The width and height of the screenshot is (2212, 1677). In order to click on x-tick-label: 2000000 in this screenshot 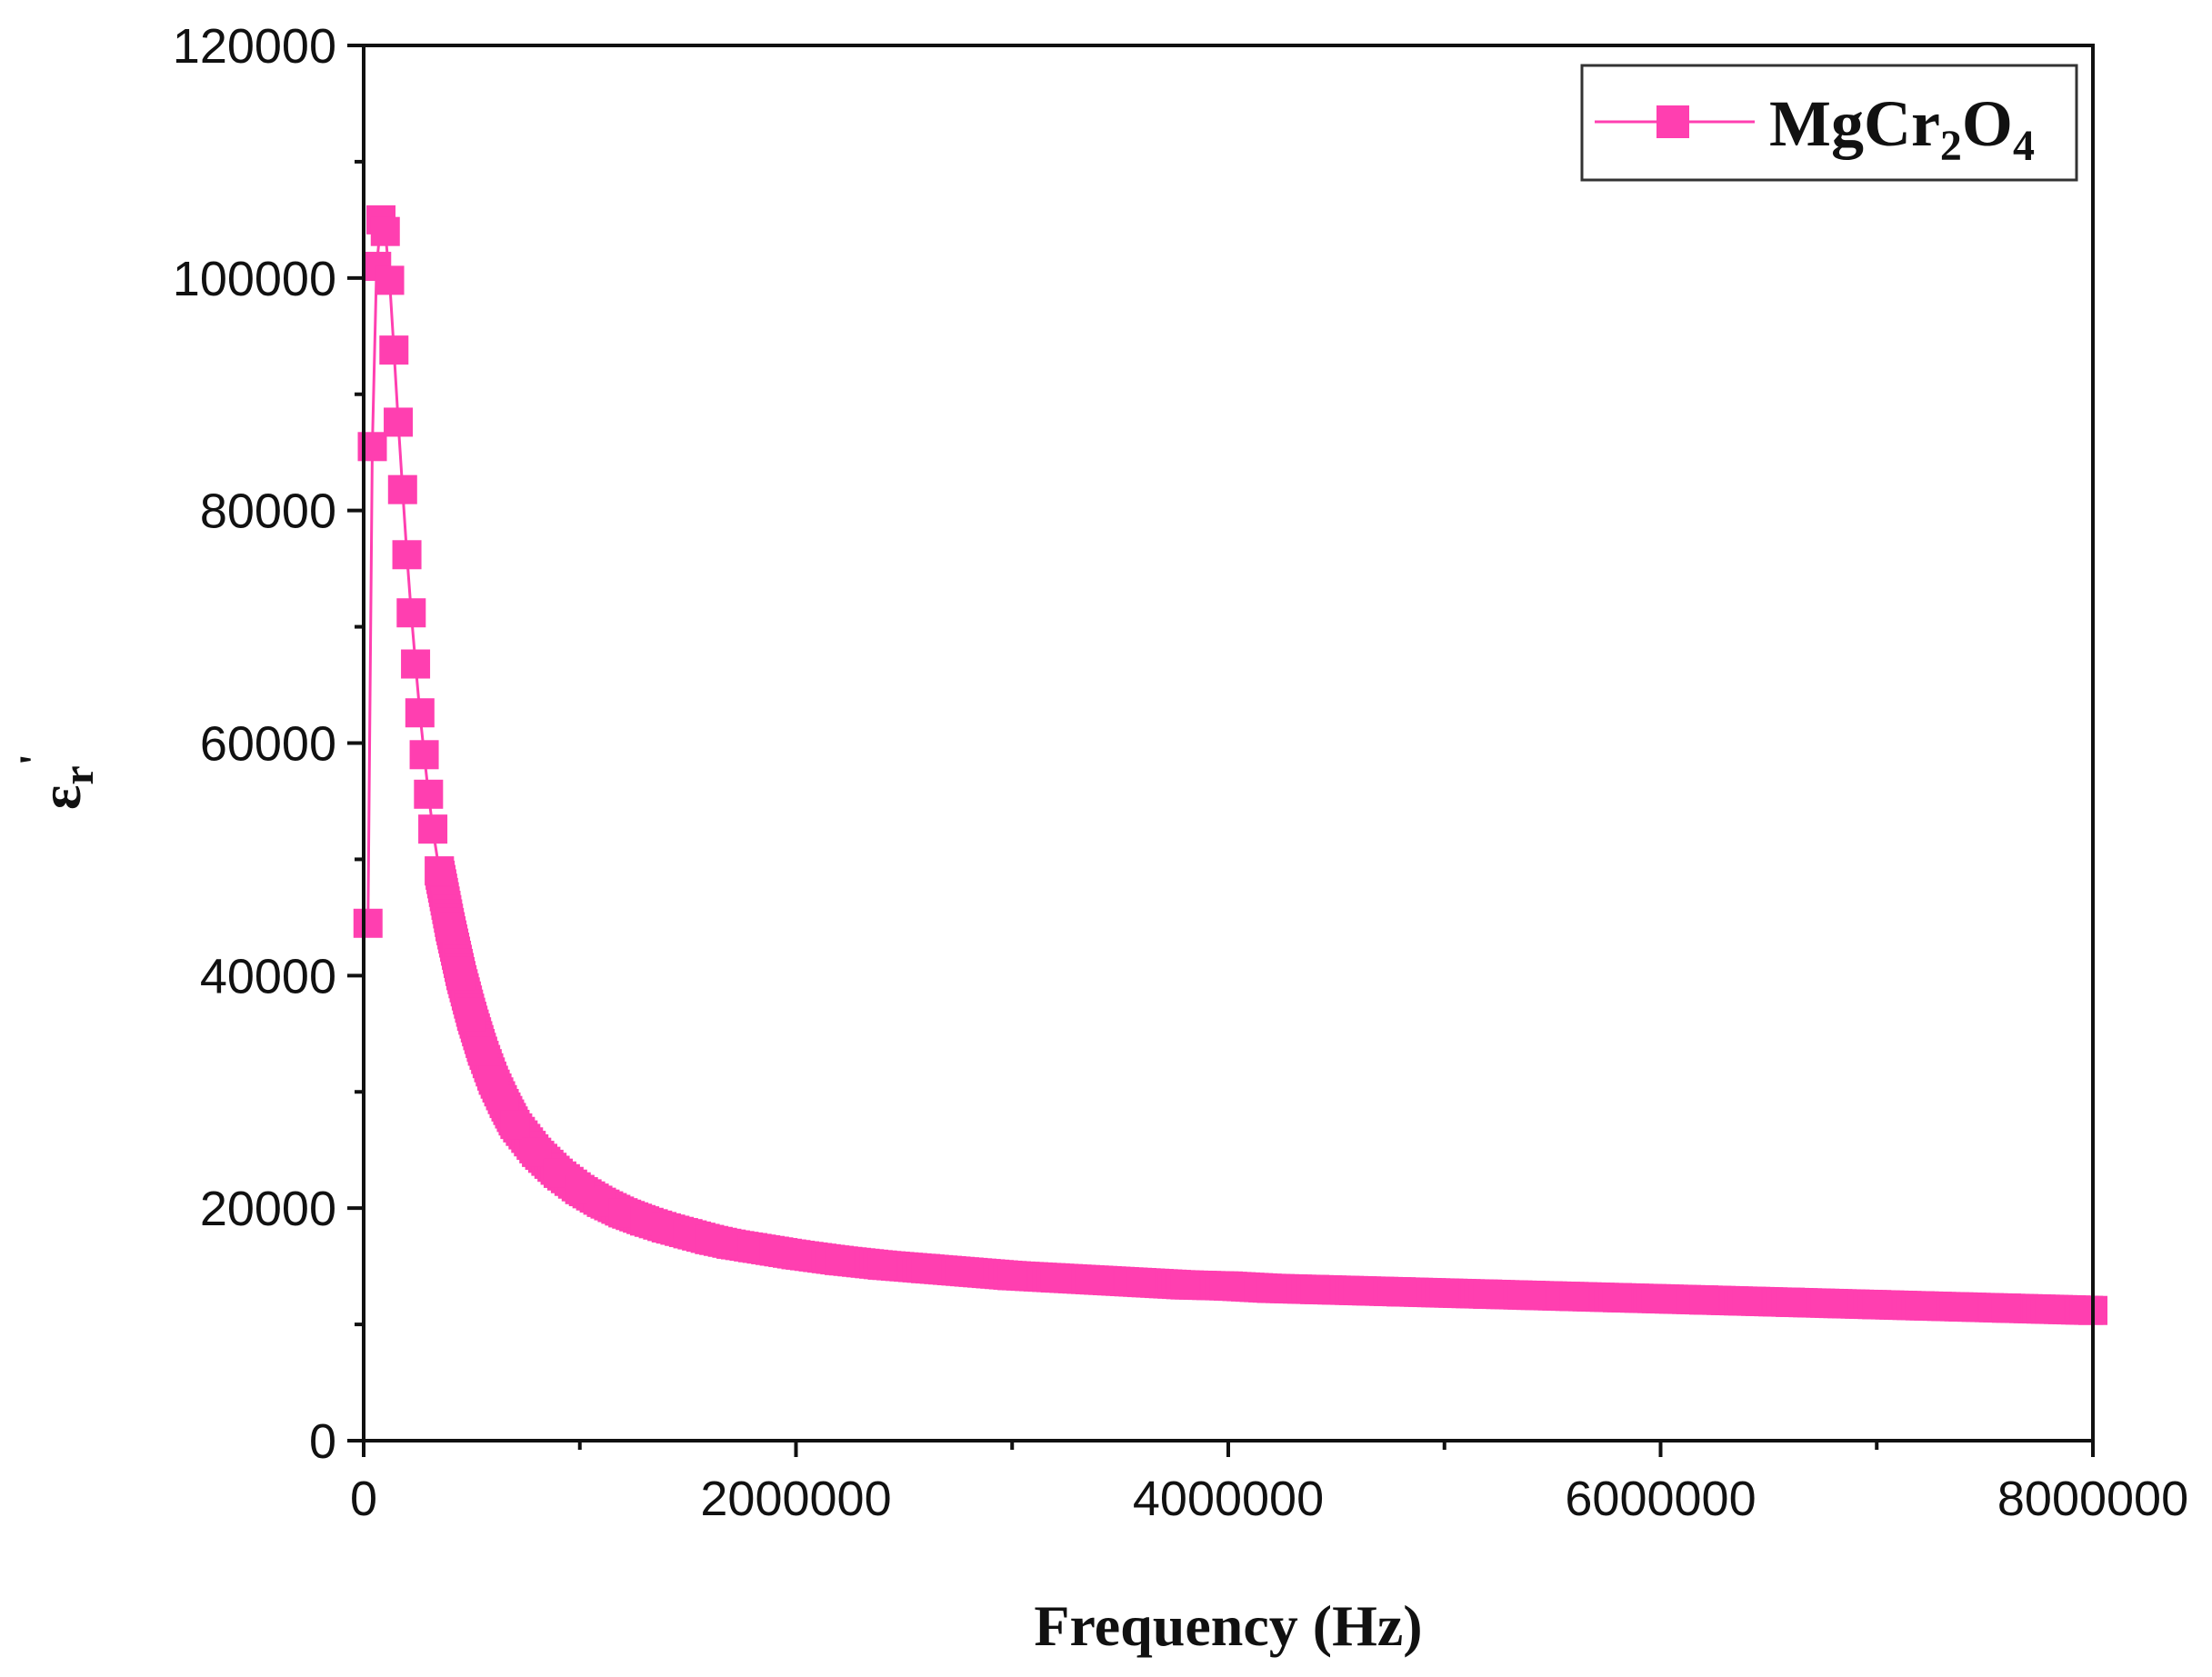, I will do `click(795, 1499)`.